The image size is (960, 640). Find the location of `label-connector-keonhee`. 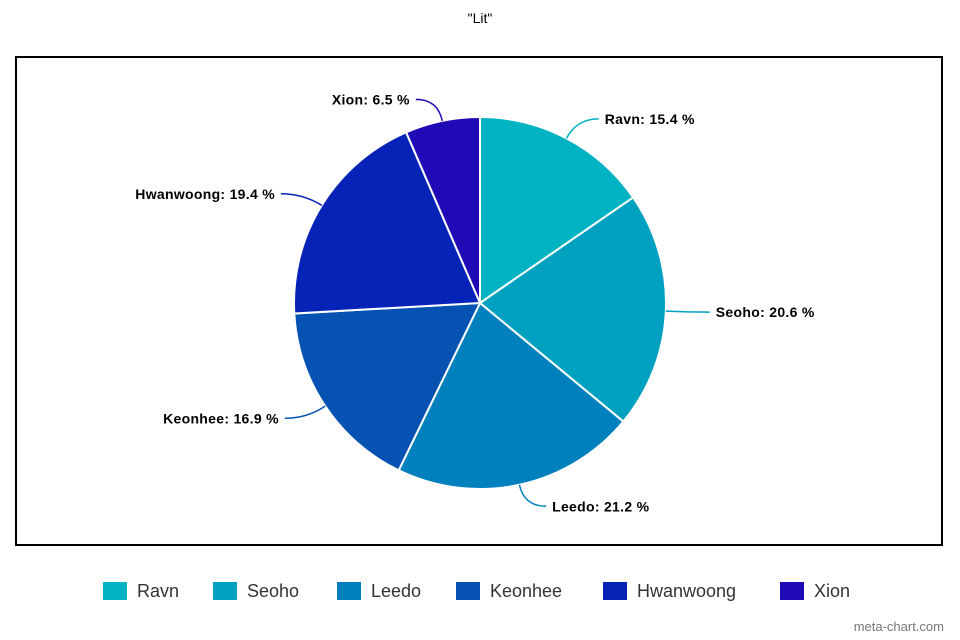

label-connector-keonhee is located at coordinates (305, 412).